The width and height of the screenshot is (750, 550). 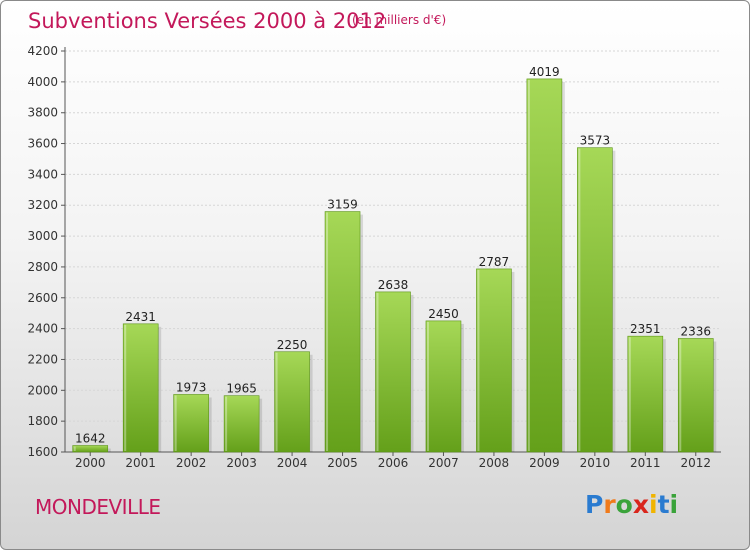 I want to click on y-tick-label: 3800, so click(x=42, y=113).